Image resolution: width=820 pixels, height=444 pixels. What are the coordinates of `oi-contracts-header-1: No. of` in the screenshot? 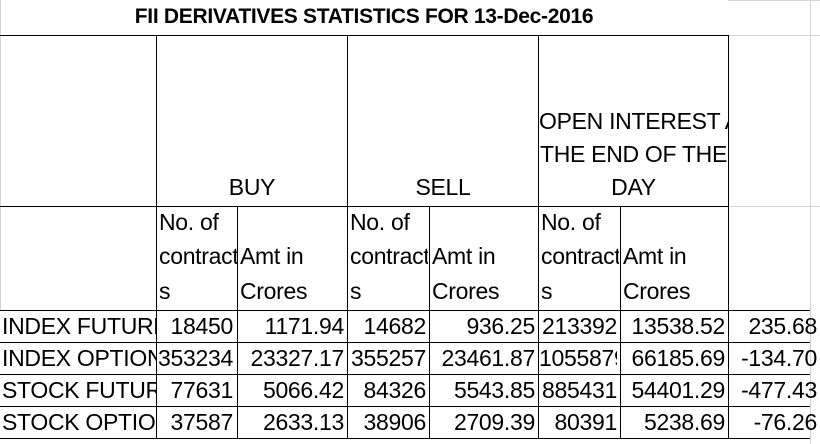 It's located at (571, 222).